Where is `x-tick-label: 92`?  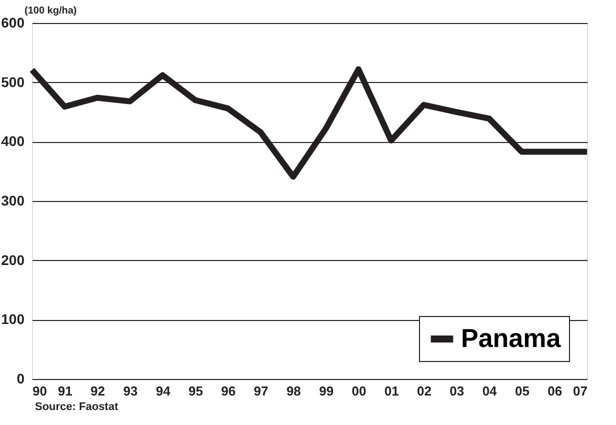
x-tick-label: 92 is located at coordinates (98, 391).